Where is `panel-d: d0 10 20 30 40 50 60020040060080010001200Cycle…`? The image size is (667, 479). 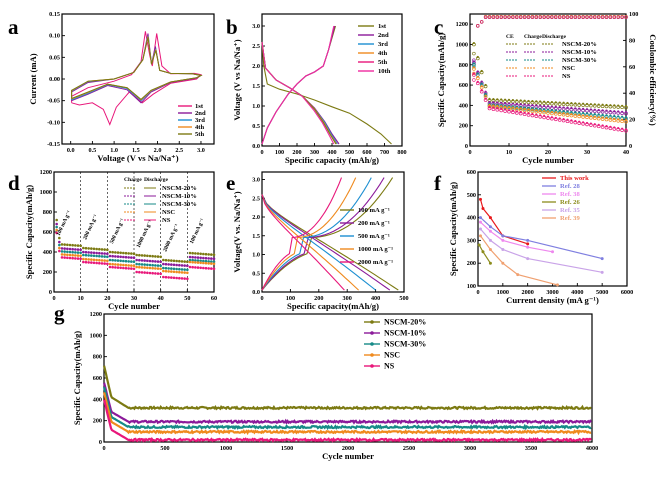
panel-d: d0 10 20 30 40 50 60020040060080010001200Cycle… is located at coordinates (112, 240).